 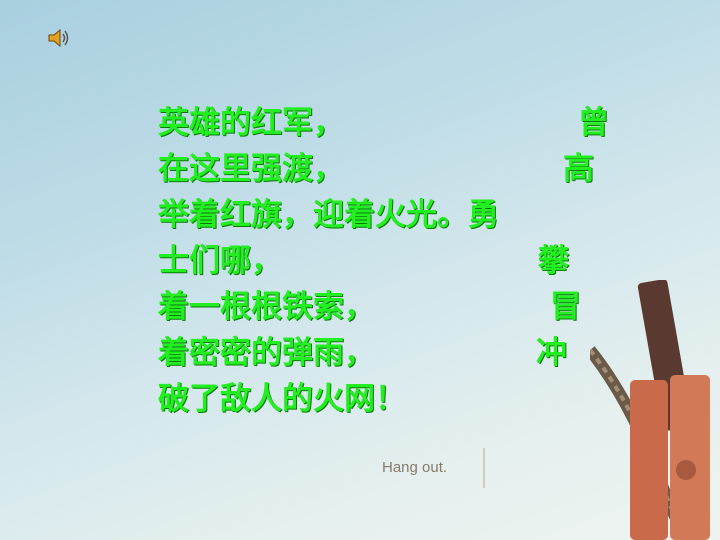 What do you see at coordinates (650, 410) in the screenshot?
I see `clothespin-rope-decoration` at bounding box center [650, 410].